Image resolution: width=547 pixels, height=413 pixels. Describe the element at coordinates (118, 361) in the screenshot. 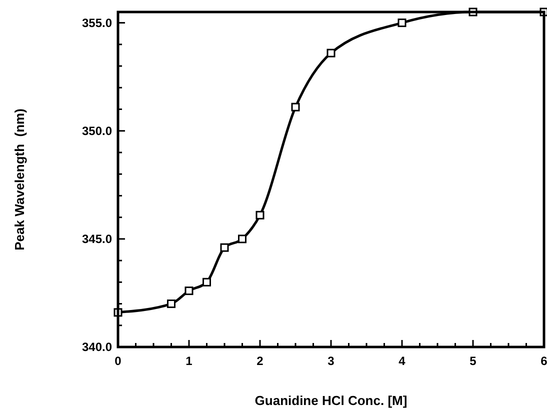

I see `x-tick-label: 0` at that location.